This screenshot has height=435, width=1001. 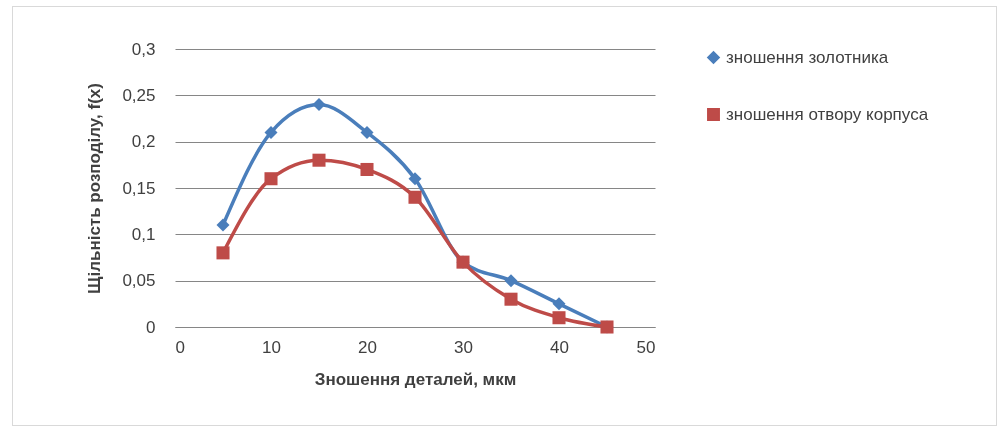 I want to click on legend-label: зношення отвору корпуса, so click(x=827, y=114).